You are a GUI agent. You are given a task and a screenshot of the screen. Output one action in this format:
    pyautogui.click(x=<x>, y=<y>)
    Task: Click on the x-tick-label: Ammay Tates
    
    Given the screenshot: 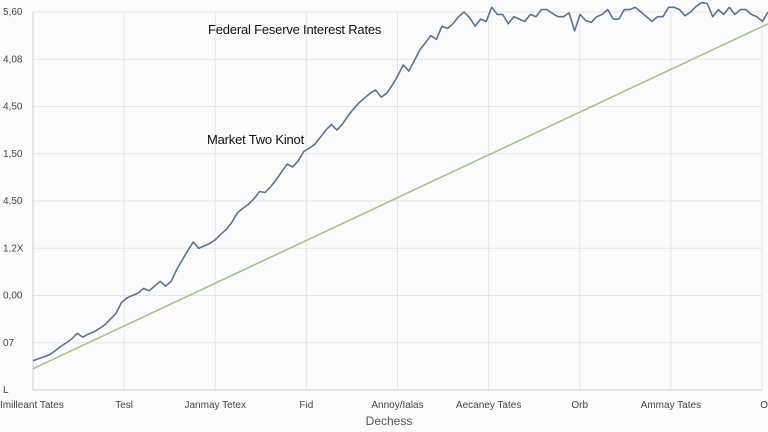 What is the action you would take?
    pyautogui.click(x=671, y=405)
    